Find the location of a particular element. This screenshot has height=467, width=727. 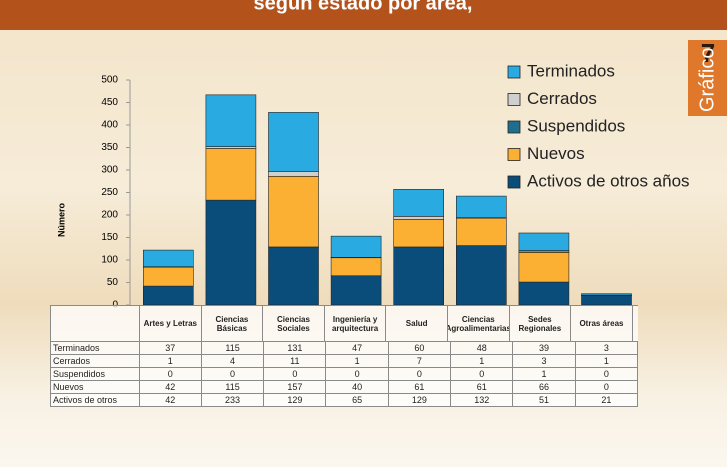

y-tick-label: 150 is located at coordinates (109, 237).